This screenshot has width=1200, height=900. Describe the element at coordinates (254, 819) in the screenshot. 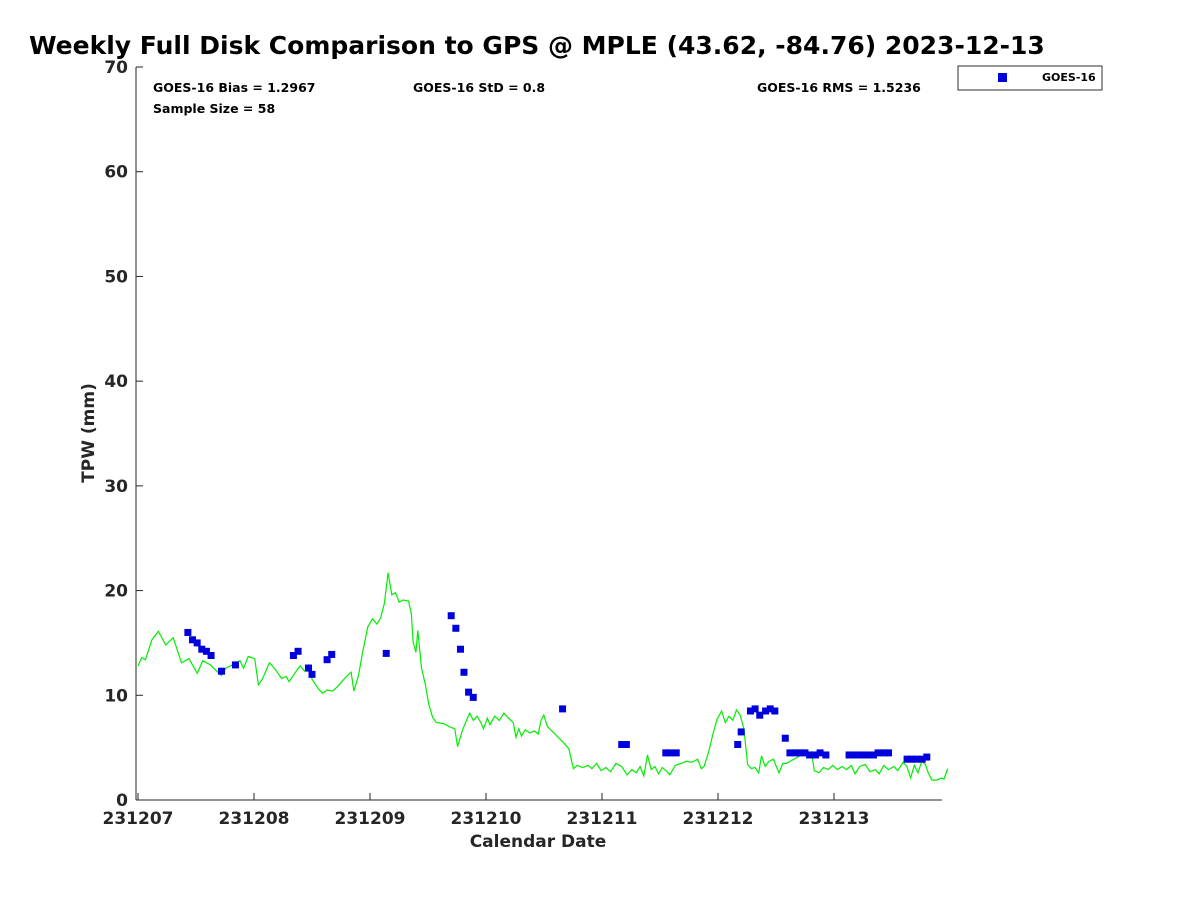

I see `x-tick-label: 231208` at that location.